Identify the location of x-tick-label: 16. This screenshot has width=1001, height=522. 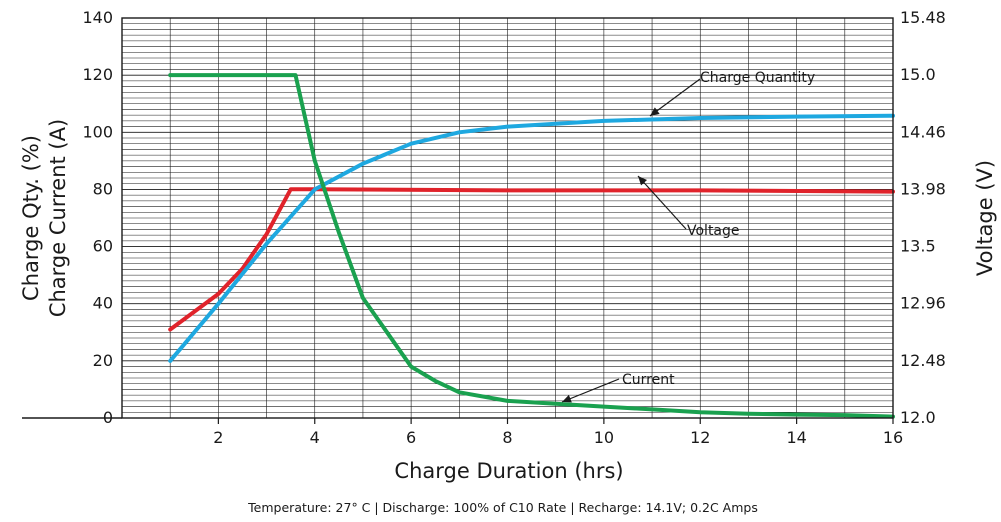
(893, 437).